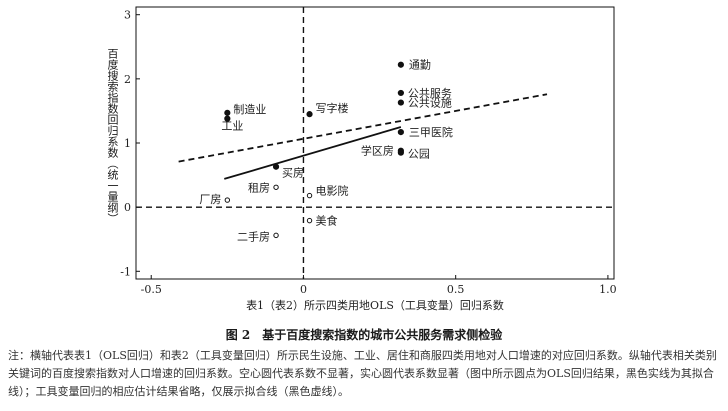 This screenshot has height=411, width=728. What do you see at coordinates (430, 93) in the screenshot?
I see `data-point-label: 公共服务` at bounding box center [430, 93].